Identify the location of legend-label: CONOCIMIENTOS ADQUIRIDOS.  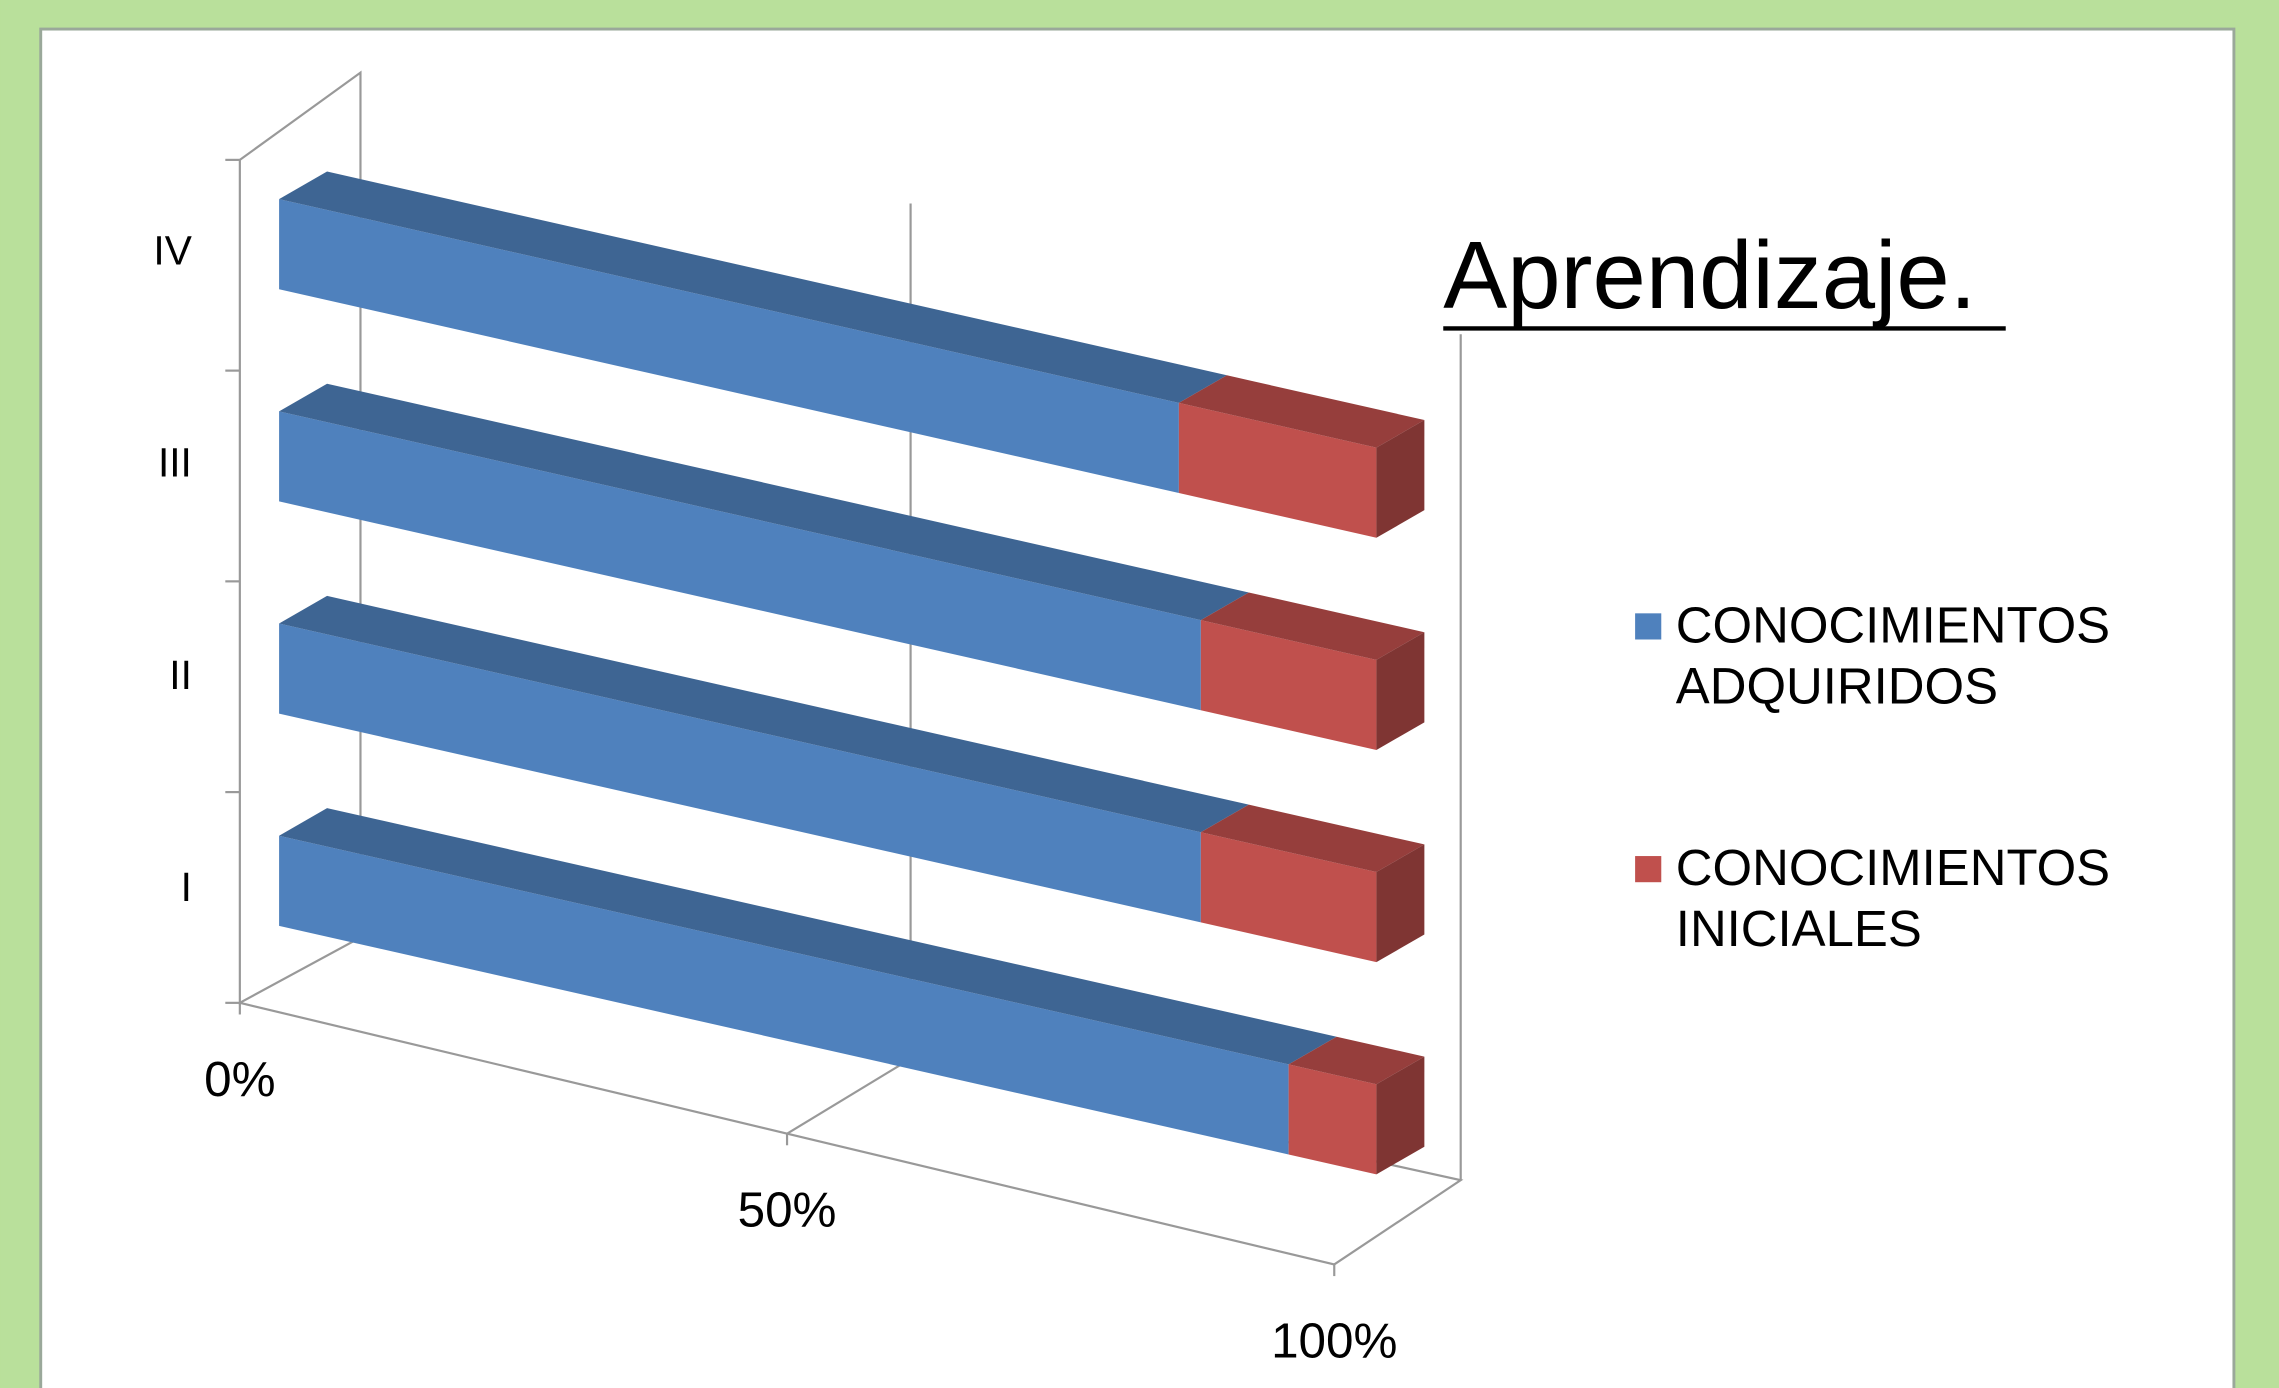
(1893, 656).